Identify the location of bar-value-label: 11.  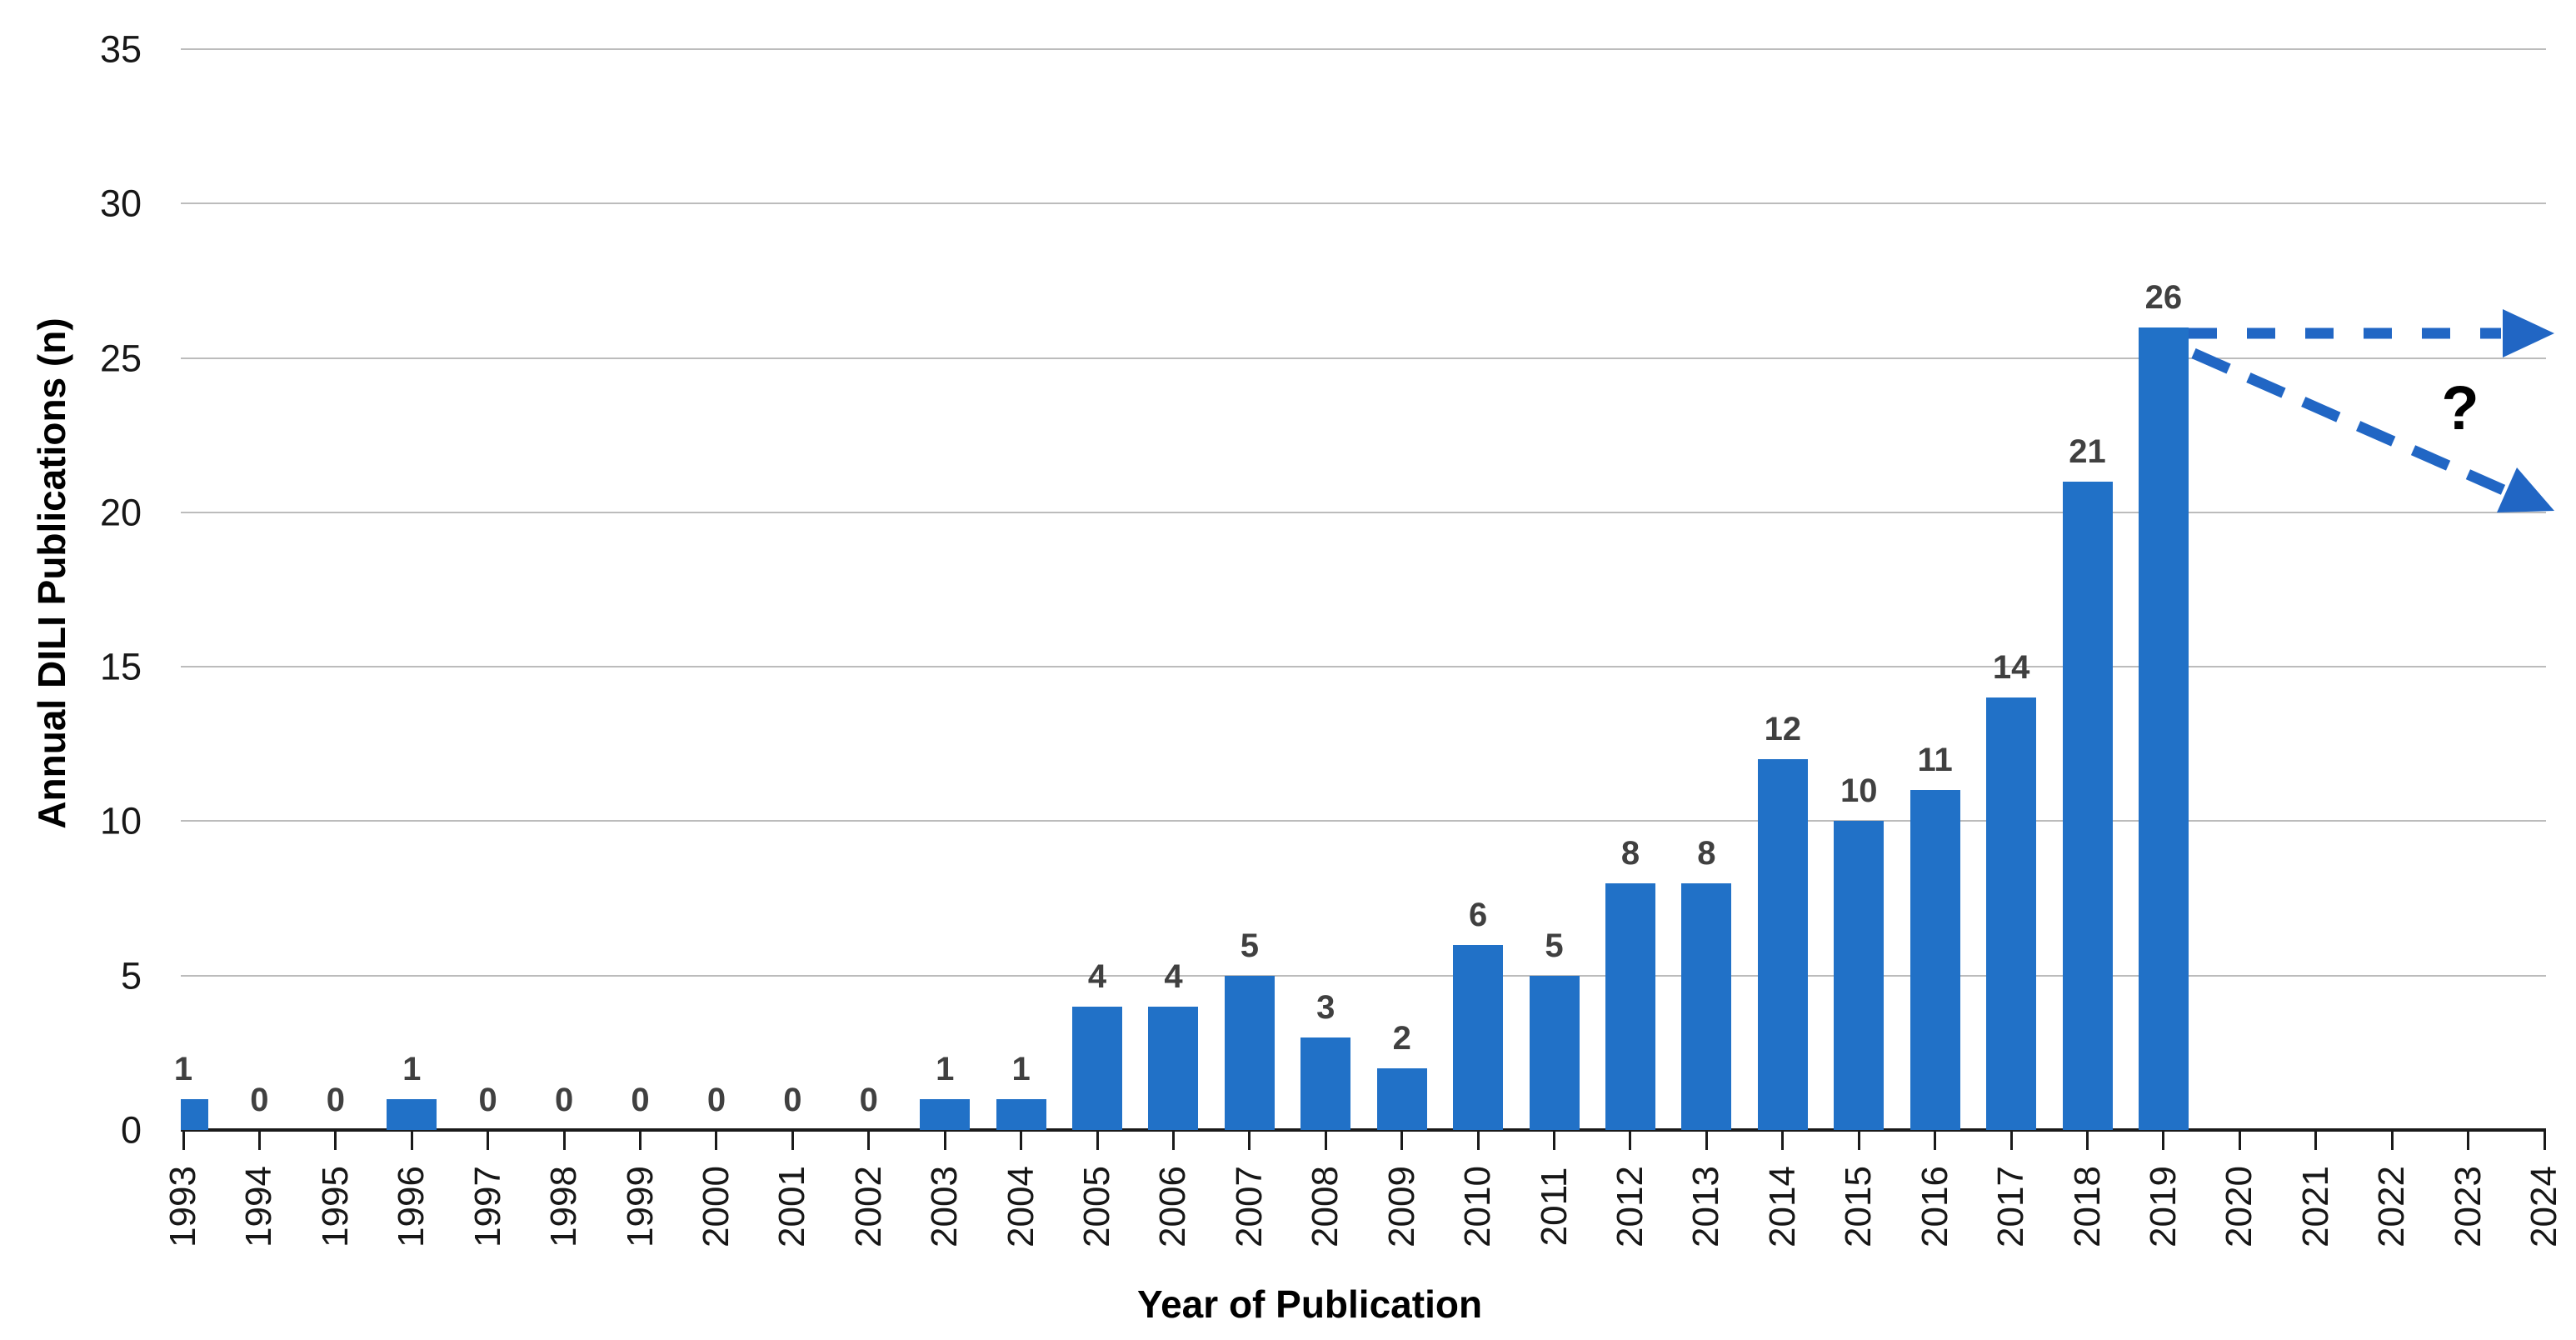
(1935, 760).